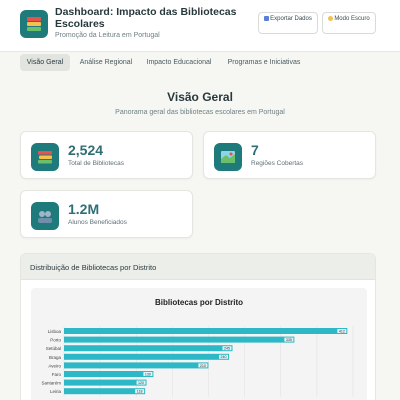 Image resolution: width=400 pixels, height=400 pixels. I want to click on category-label: Setúbal, so click(53, 348).